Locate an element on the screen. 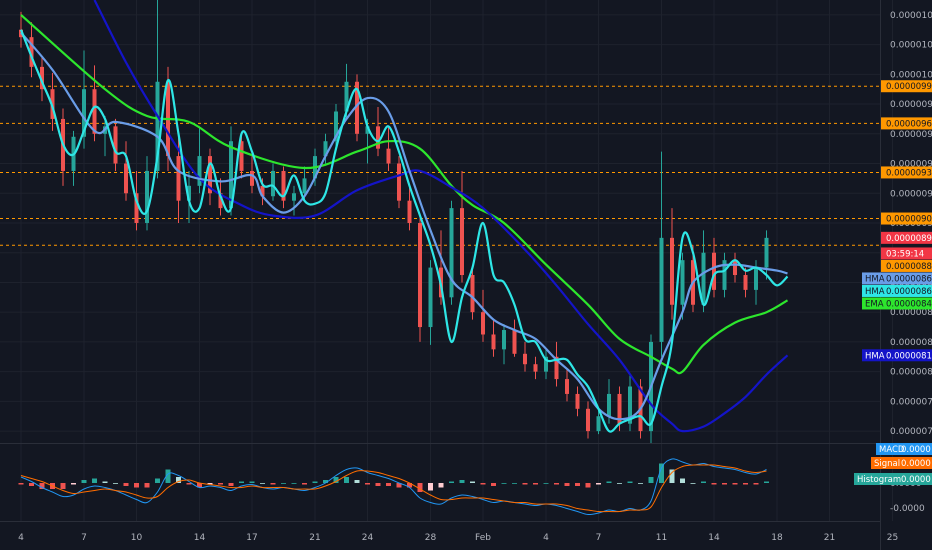  time-tick: 10 is located at coordinates (137, 538).